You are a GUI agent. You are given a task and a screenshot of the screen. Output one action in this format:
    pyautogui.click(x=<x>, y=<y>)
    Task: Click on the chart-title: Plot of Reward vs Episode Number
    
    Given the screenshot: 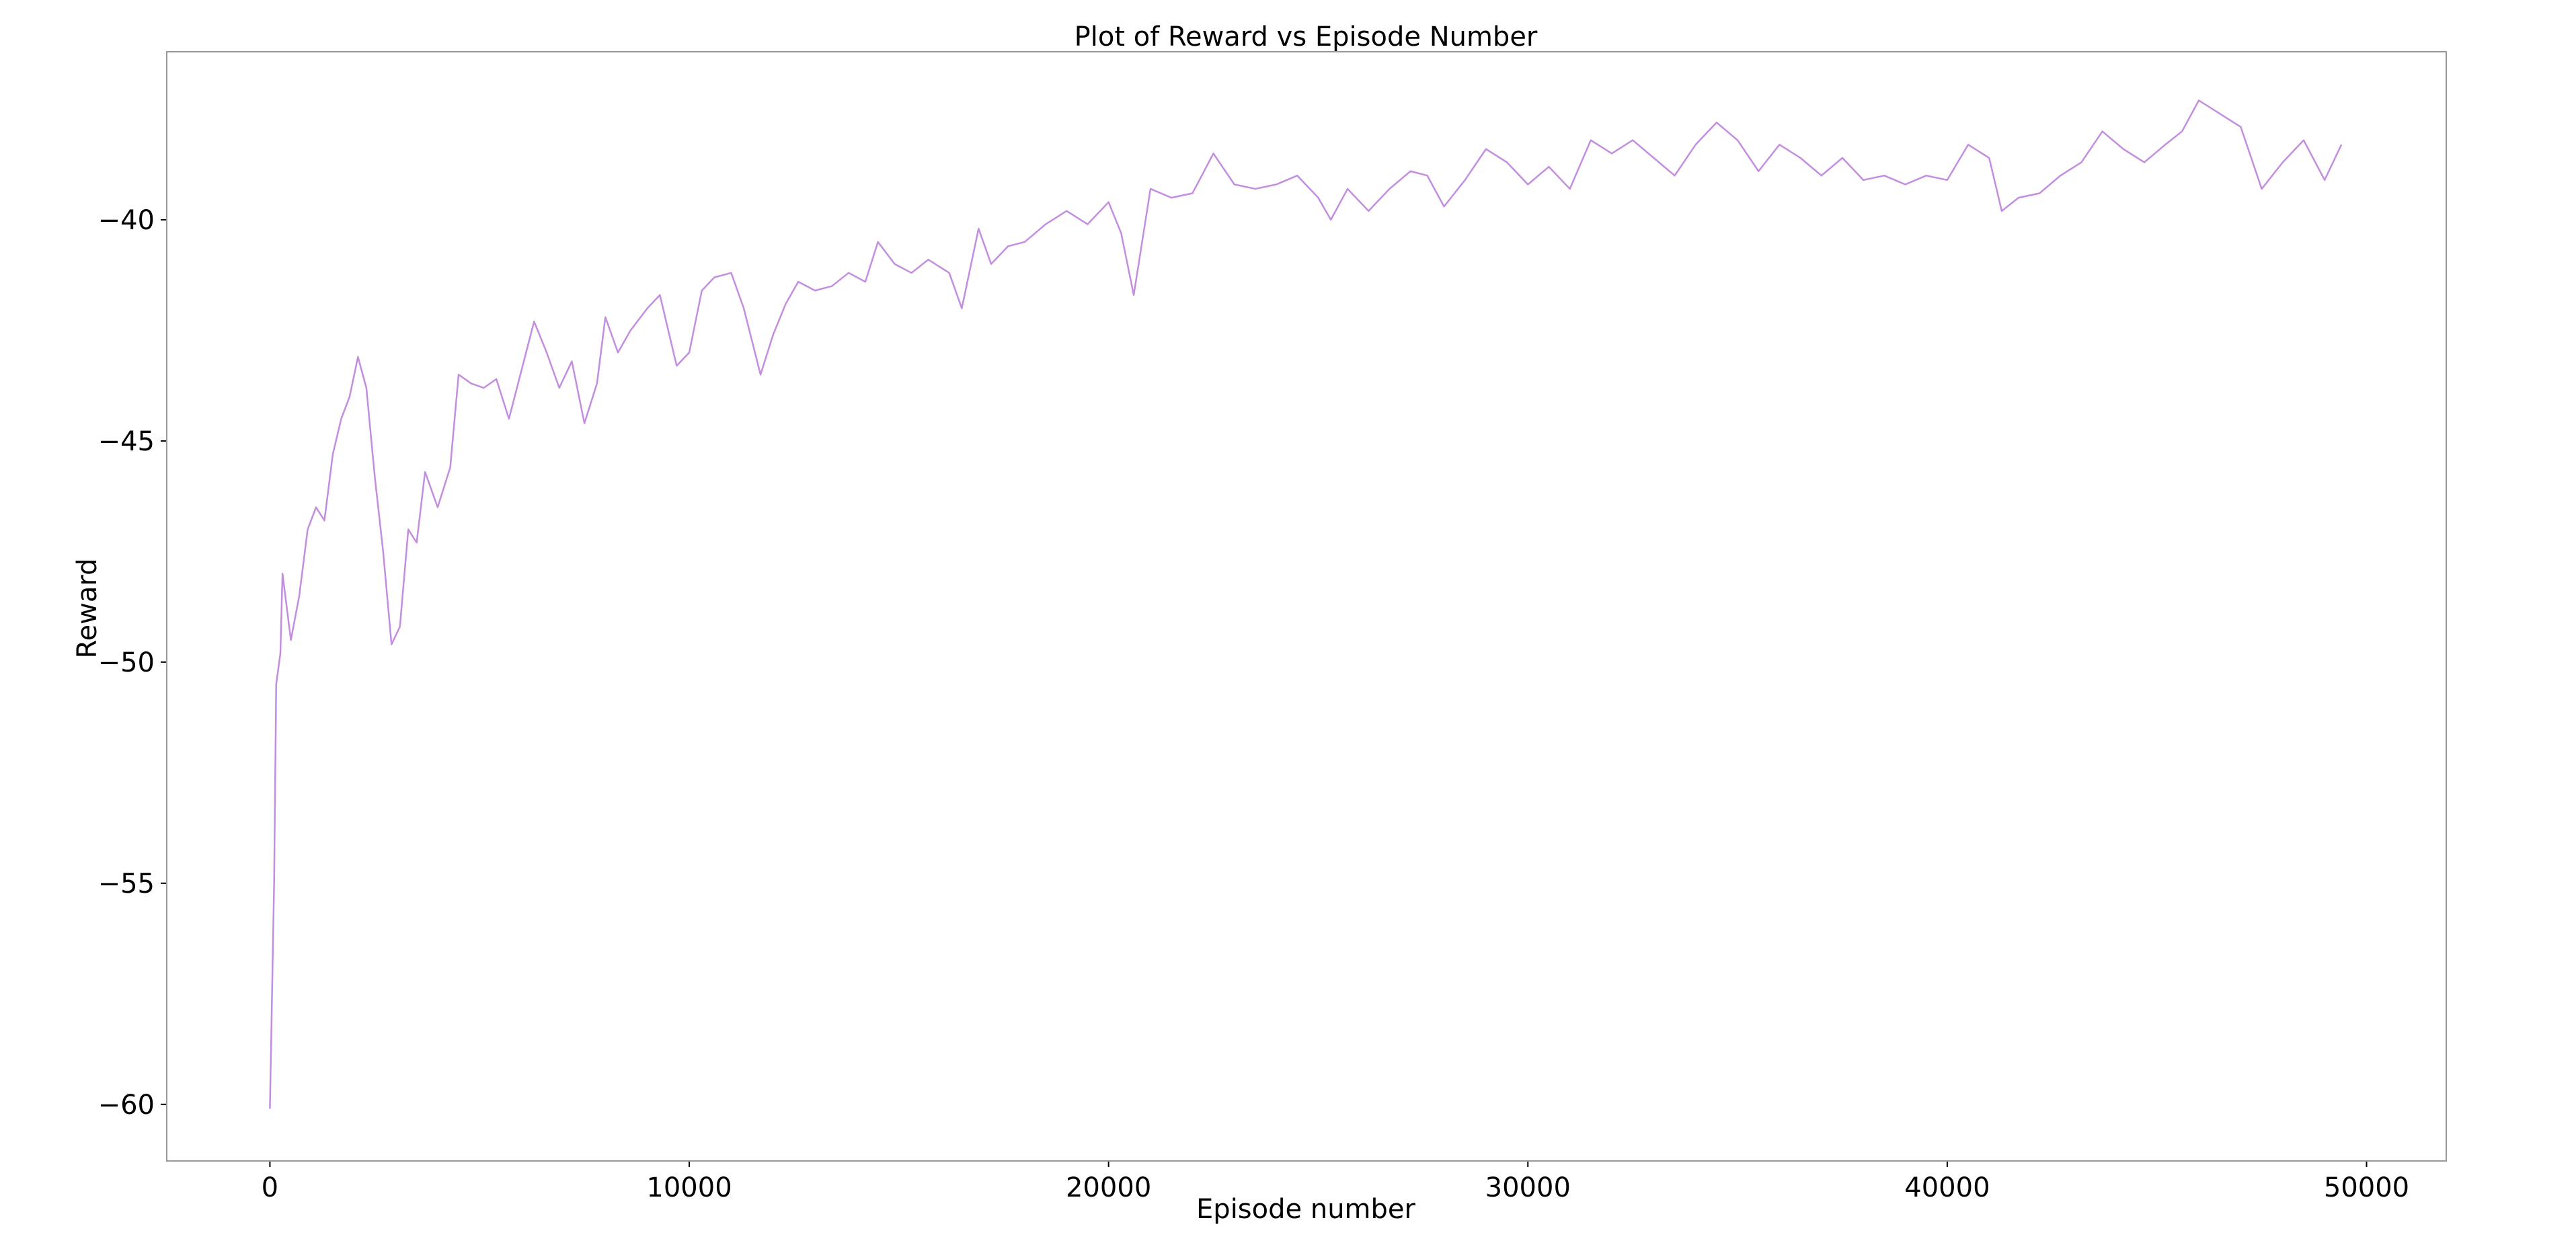 What is the action you would take?
    pyautogui.click(x=1307, y=37)
    